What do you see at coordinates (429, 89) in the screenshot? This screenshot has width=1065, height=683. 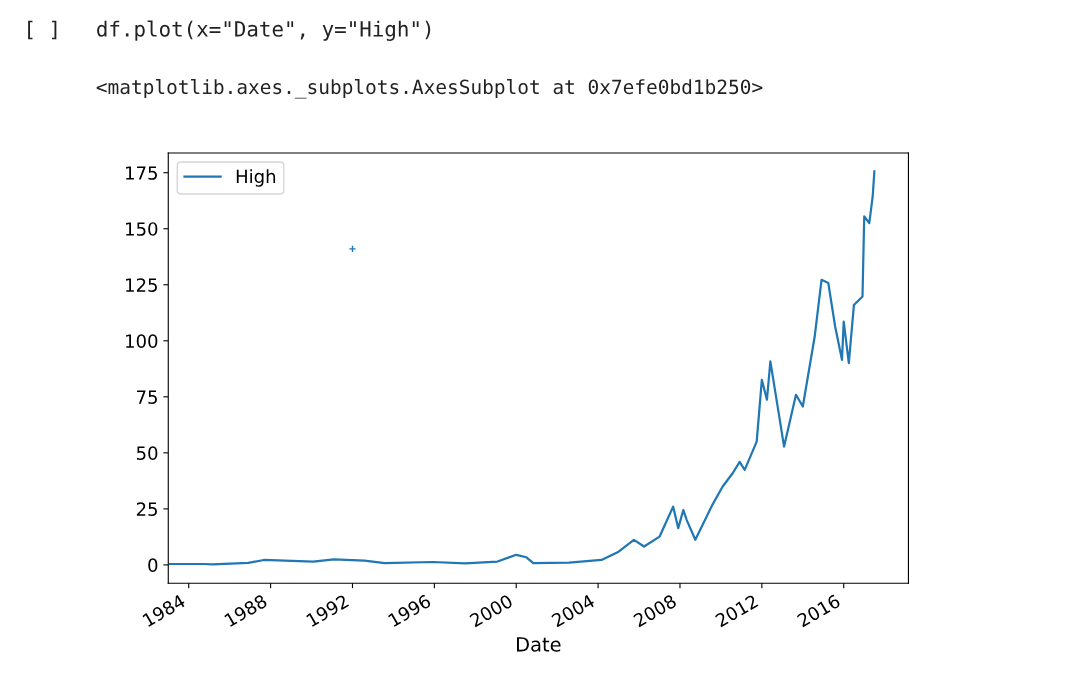 I see `text: <matplotlib.axes._subplots.AxesSubplot at 0x7efe0bd1b250>` at bounding box center [429, 89].